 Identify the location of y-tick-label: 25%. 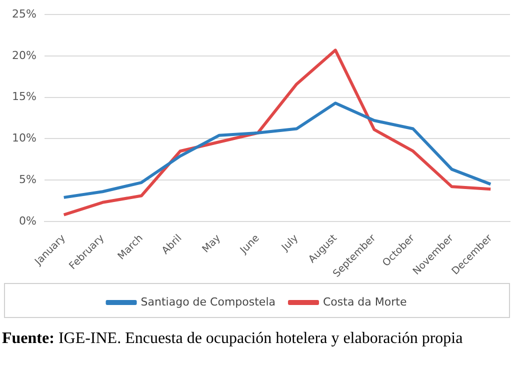
(24, 13).